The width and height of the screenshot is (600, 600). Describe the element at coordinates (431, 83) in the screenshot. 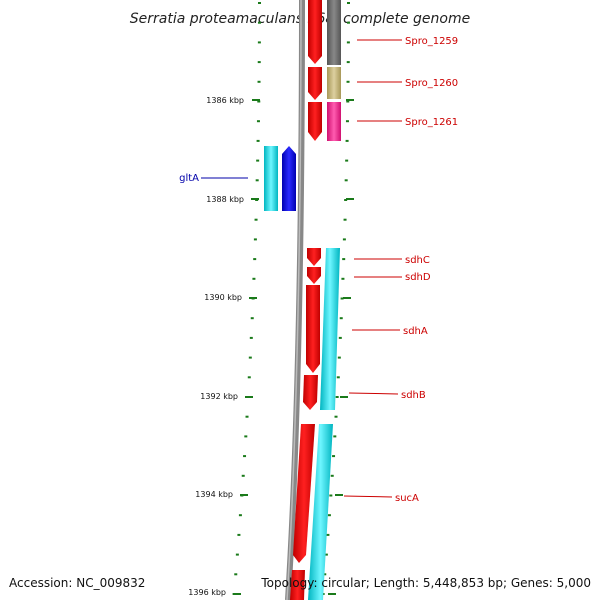

I see `gene-label-spro1260: Spro_1260` at that location.